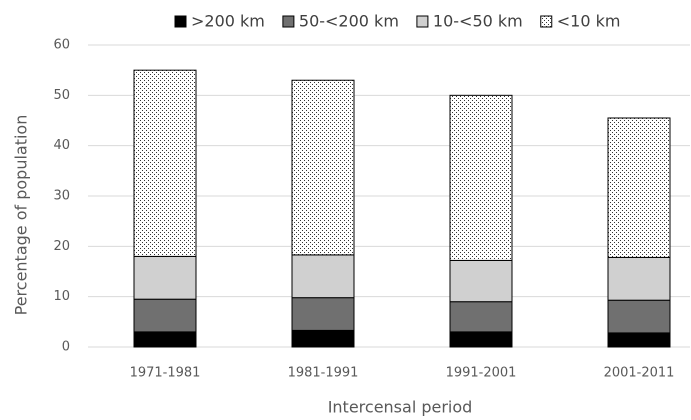 The height and width of the screenshot is (420, 691). I want to click on x-tick-label: 2001-2011, so click(639, 373).